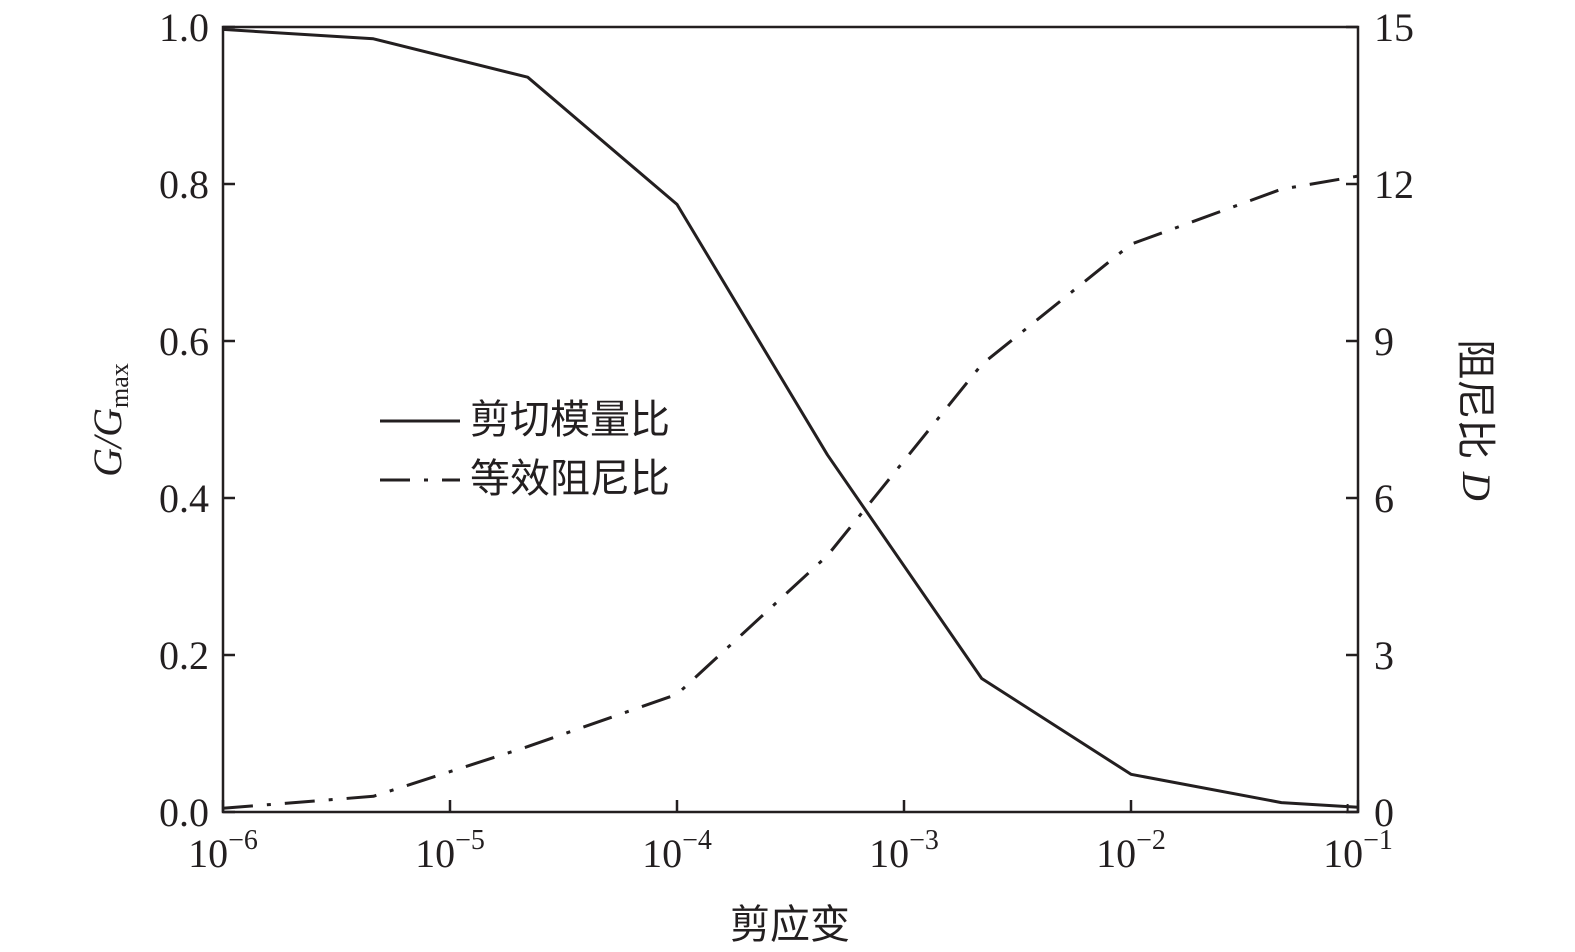 Image resolution: width=1575 pixels, height=952 pixels. I want to click on y-right-tick-label: 15, so click(1394, 27).